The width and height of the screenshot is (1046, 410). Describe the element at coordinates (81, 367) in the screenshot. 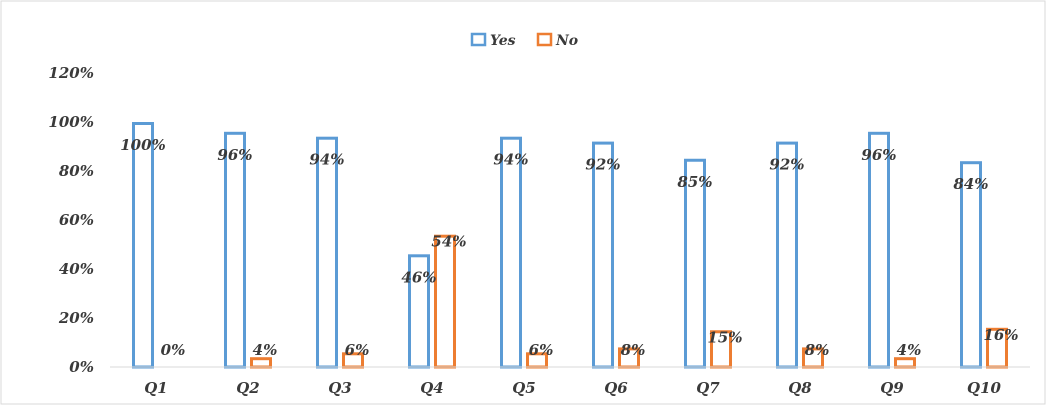

I see `y-tick-label: 0%` at that location.